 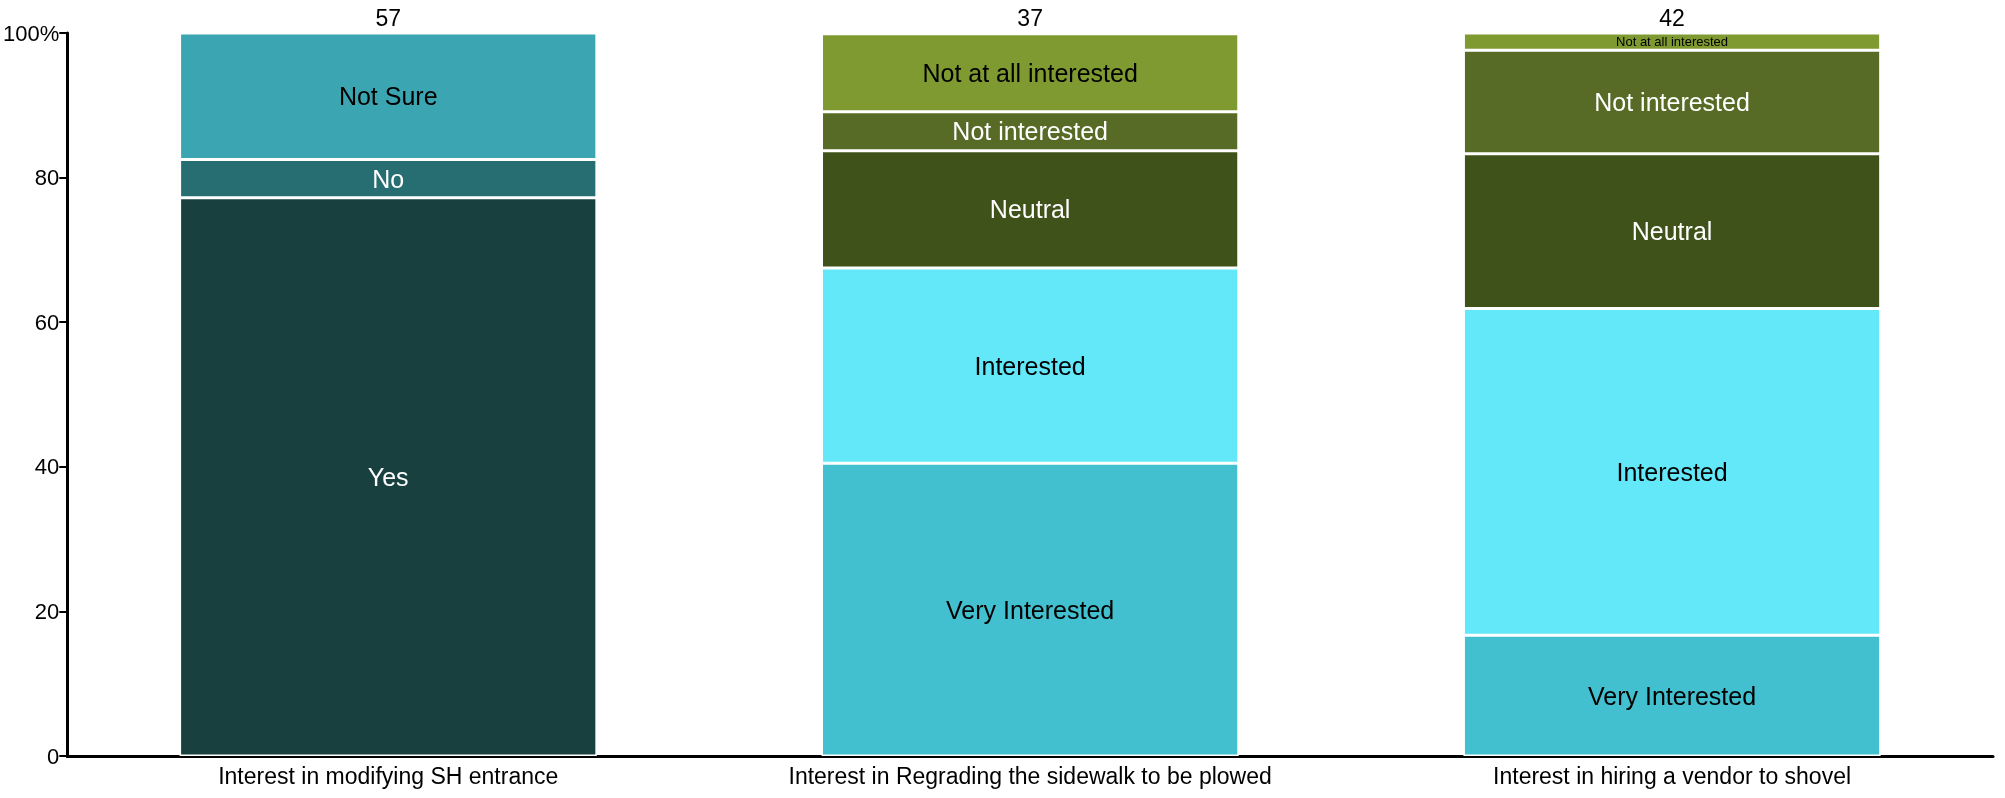 What do you see at coordinates (1672, 42) in the screenshot?
I see `series-label: Not at all interested` at bounding box center [1672, 42].